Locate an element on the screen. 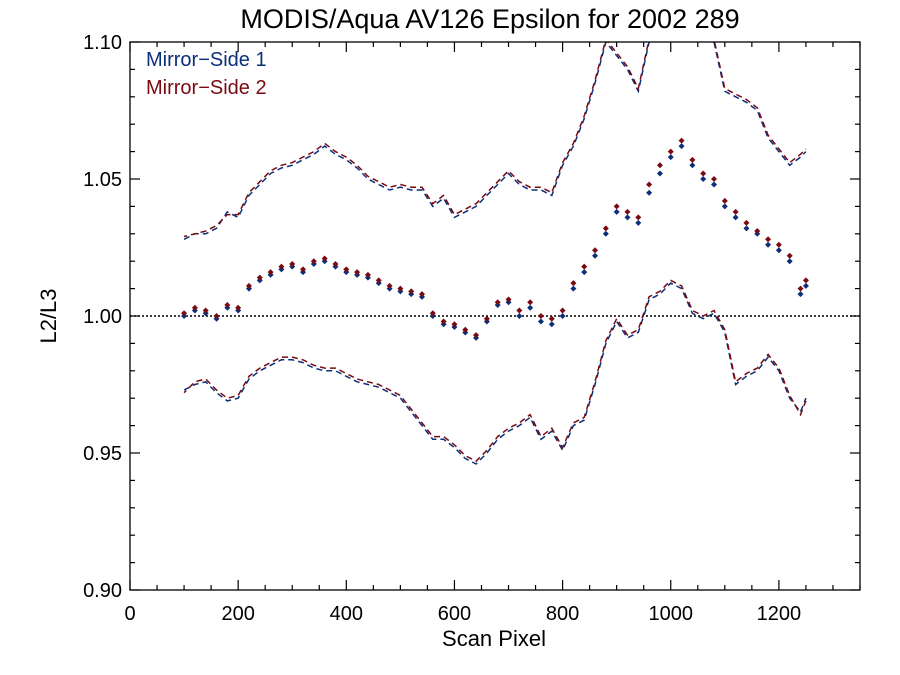 The height and width of the screenshot is (675, 900). x-tick-label: 400 is located at coordinates (346, 614).